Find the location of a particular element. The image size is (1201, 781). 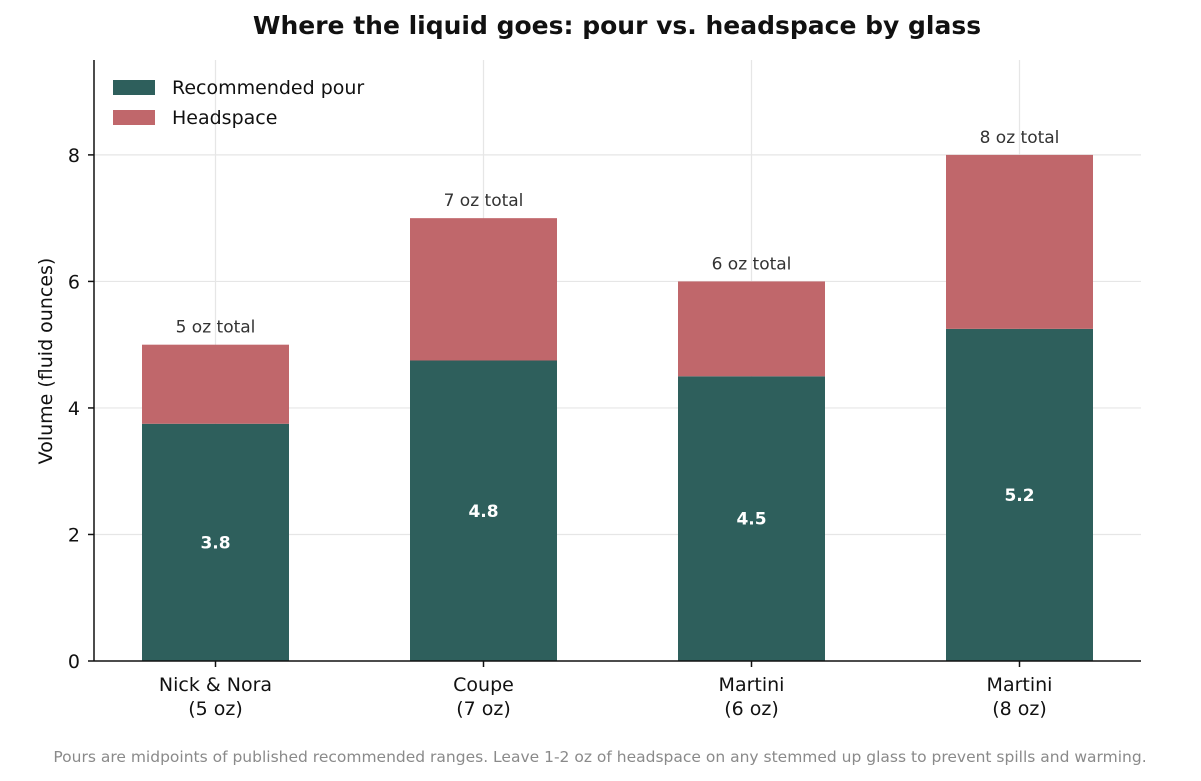

legend-swatch-pour is located at coordinates (134, 87).